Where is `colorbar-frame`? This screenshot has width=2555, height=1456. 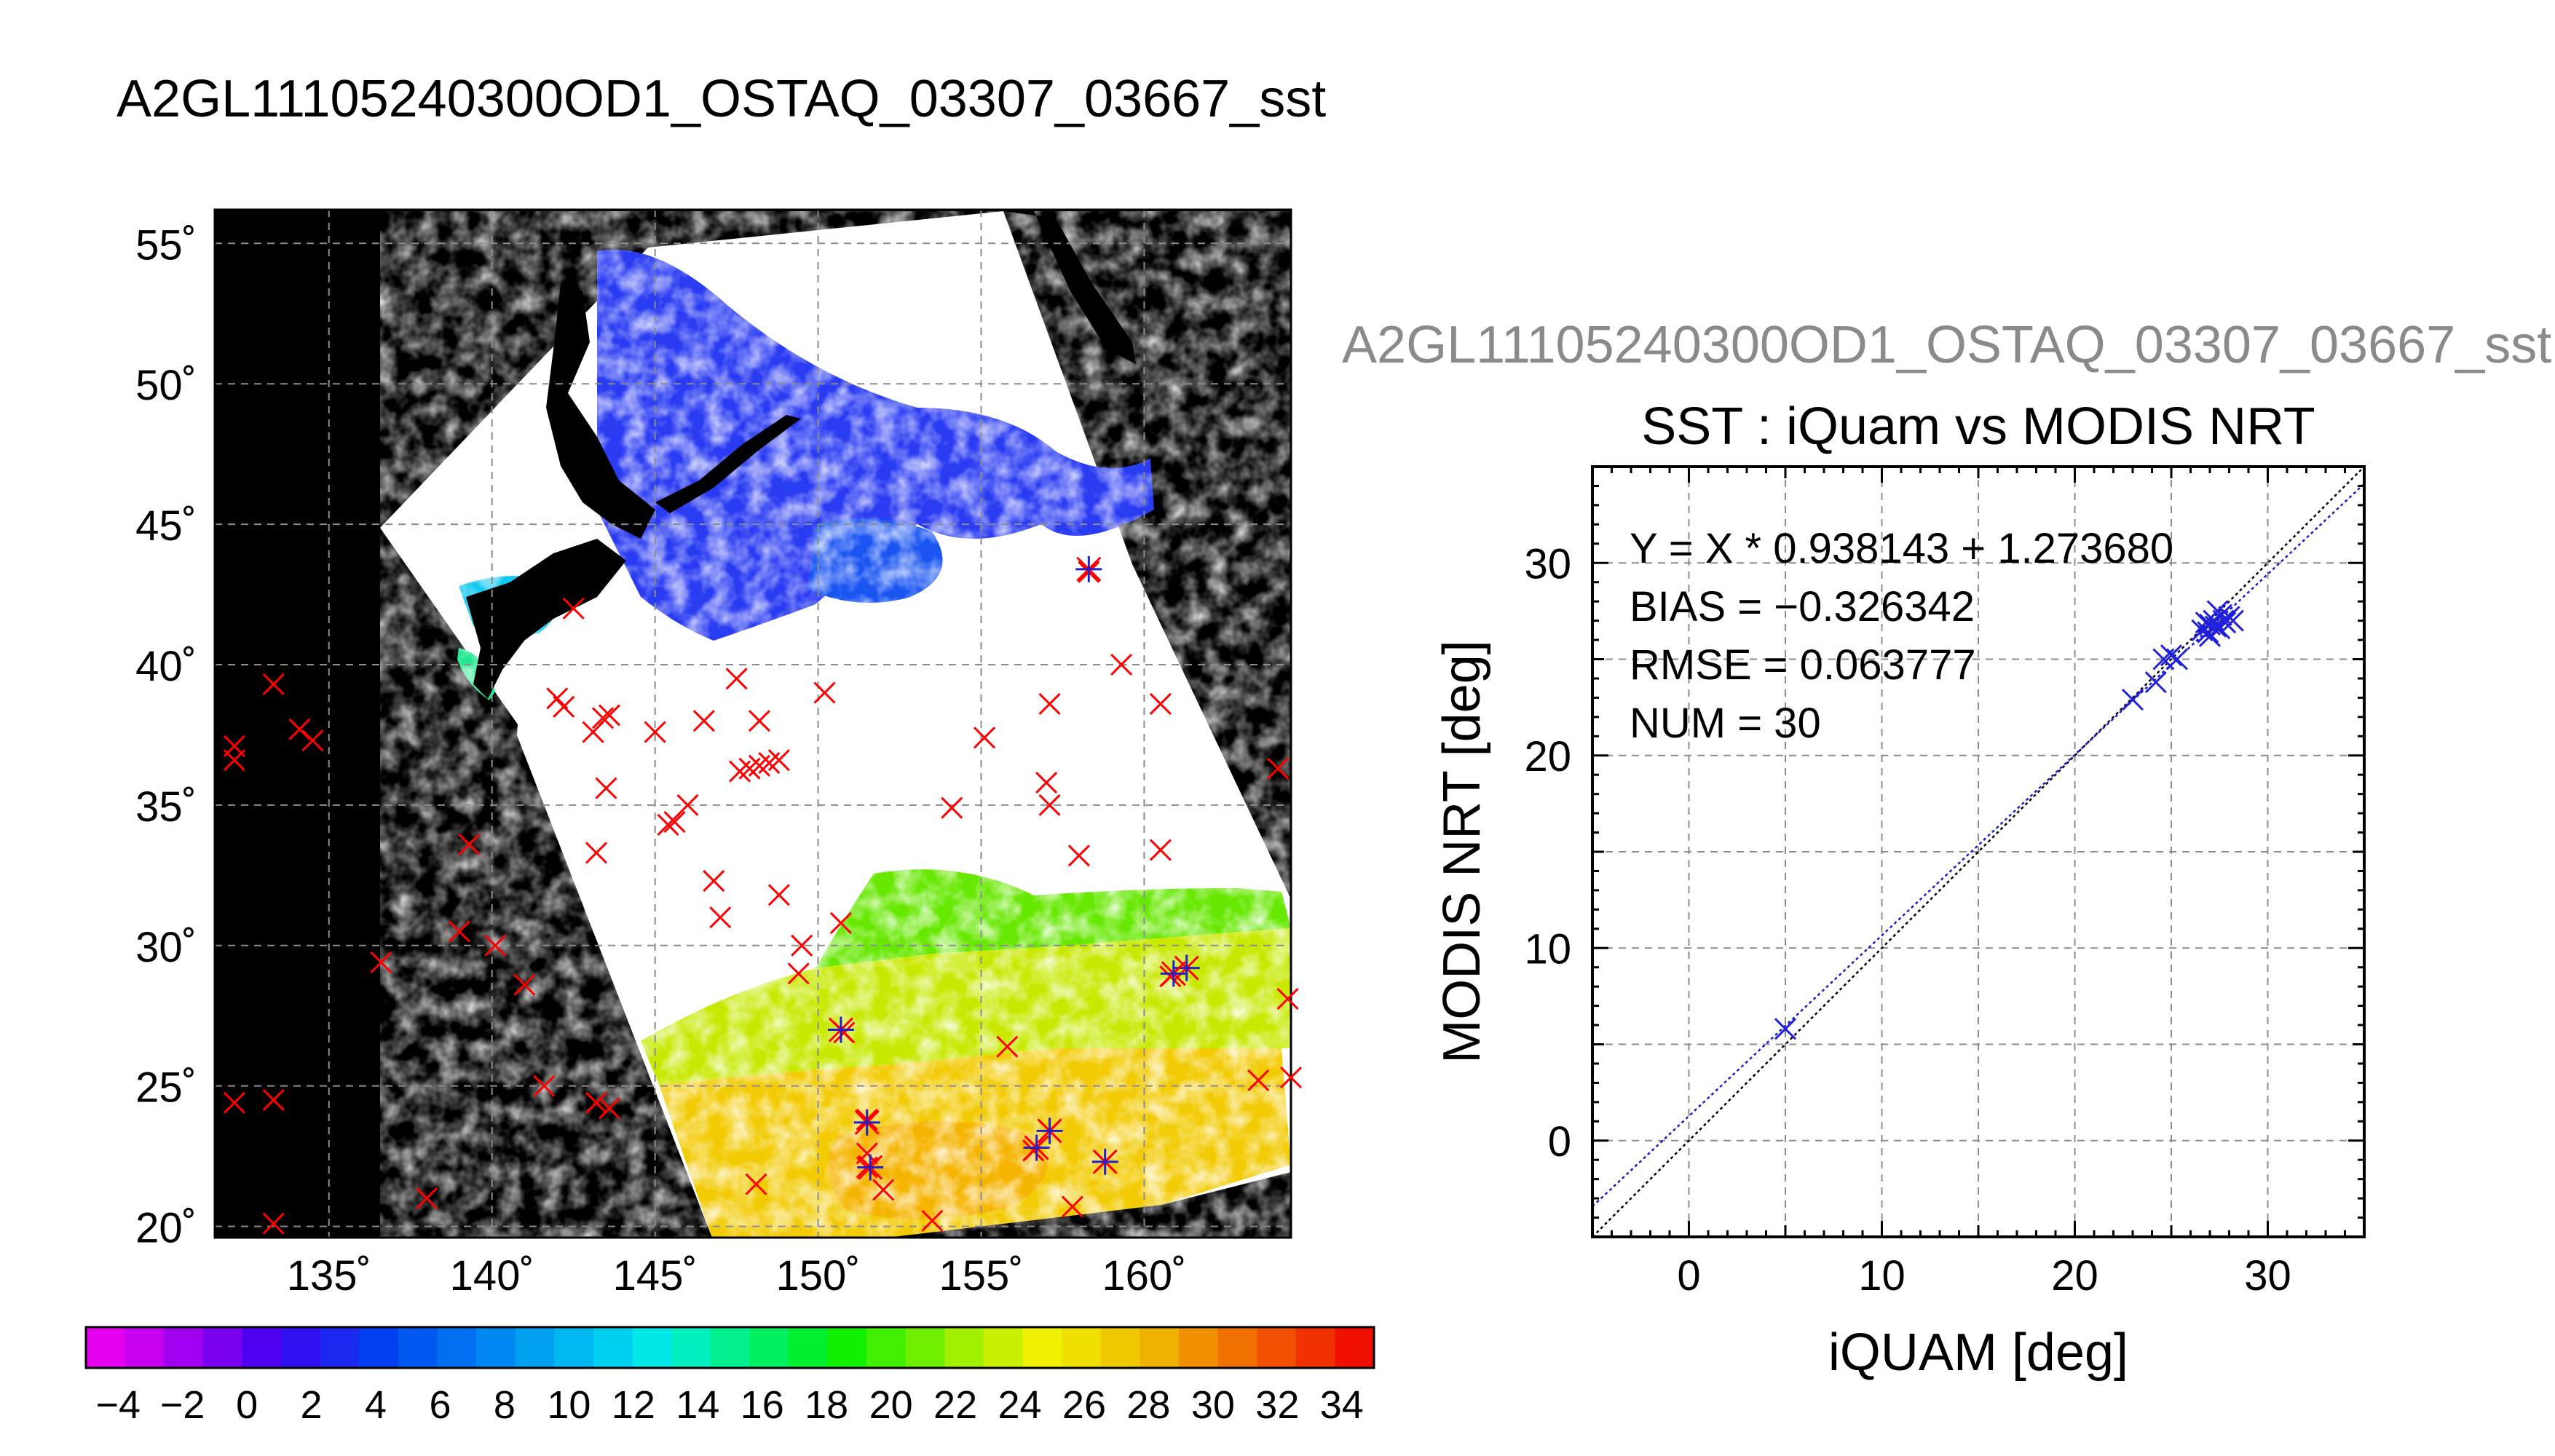 colorbar-frame is located at coordinates (729, 1347).